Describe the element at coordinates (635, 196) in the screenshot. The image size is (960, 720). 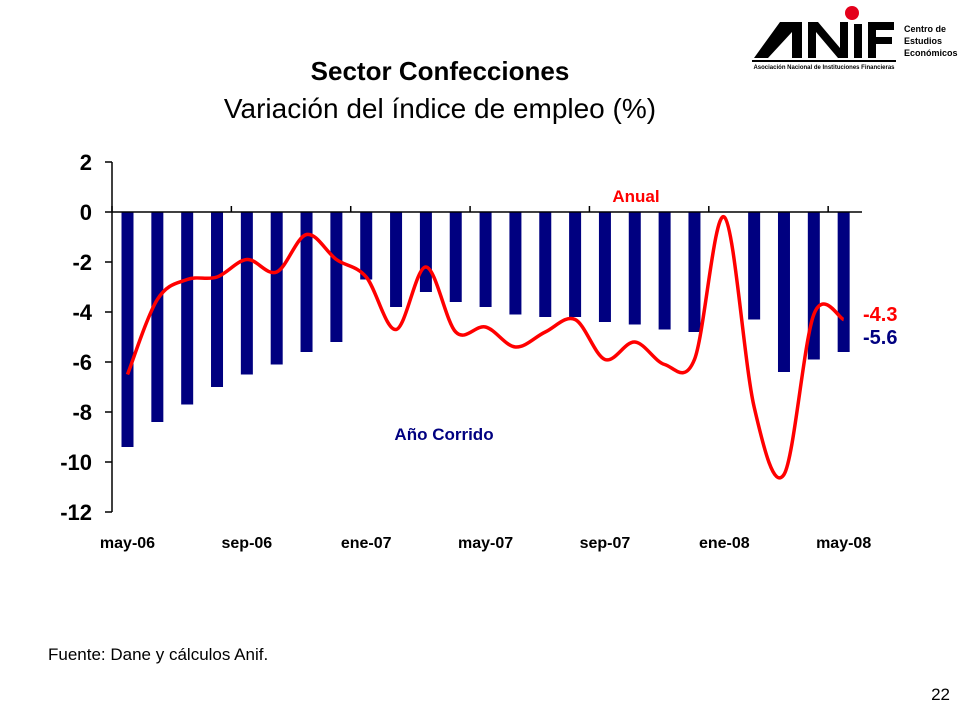
I see `series-label-anual: Anual` at that location.